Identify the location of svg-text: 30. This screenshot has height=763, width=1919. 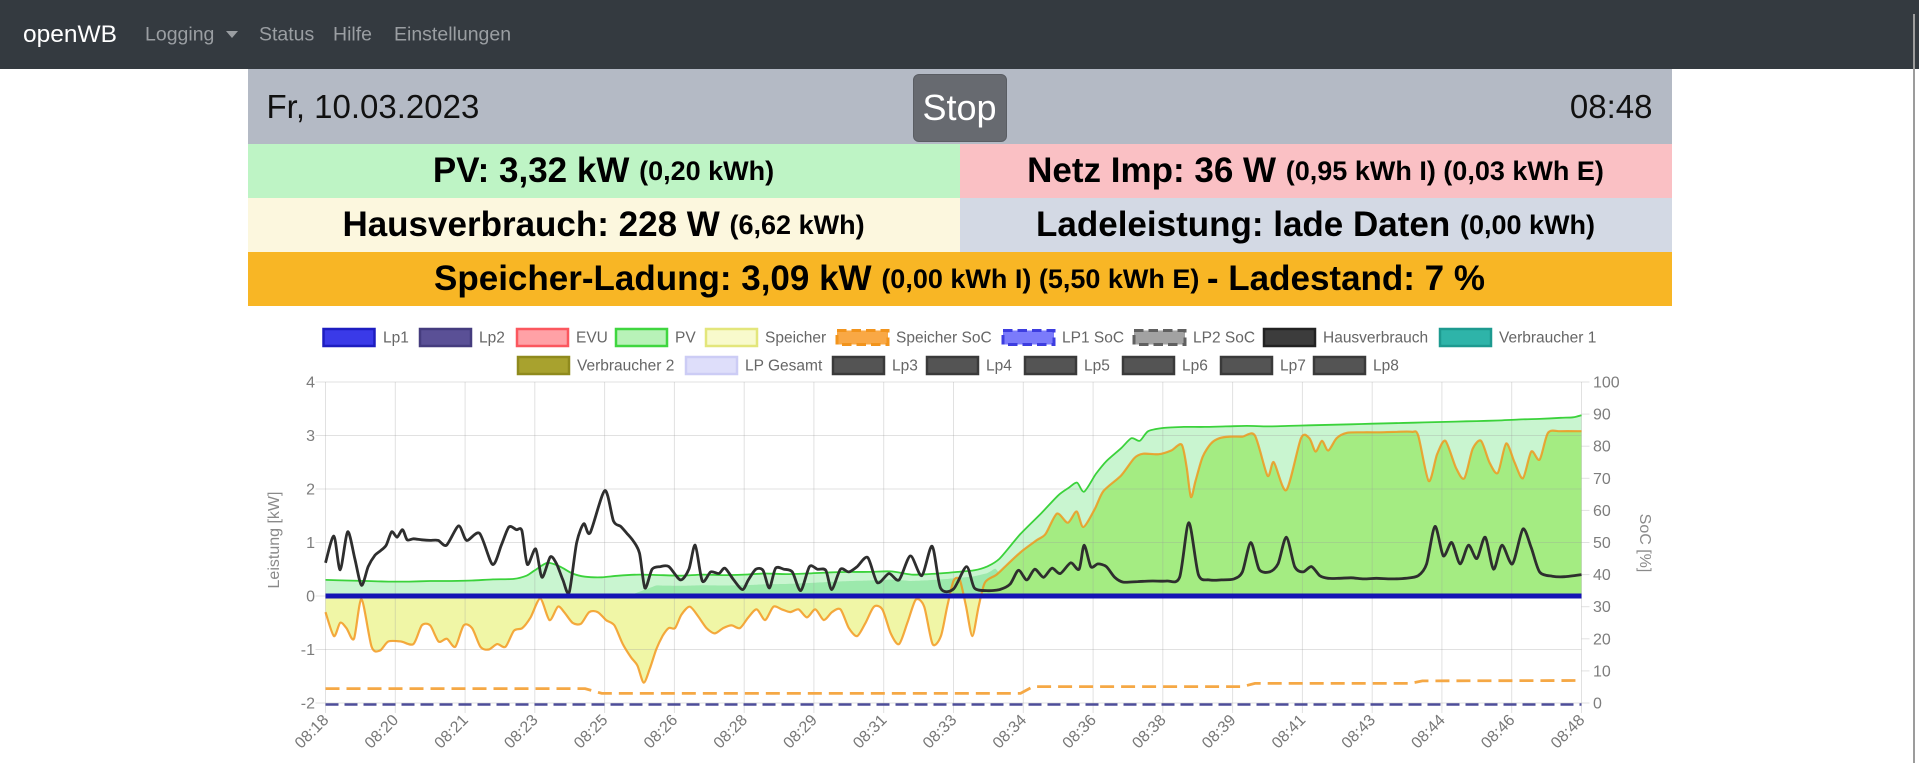
(1602, 607).